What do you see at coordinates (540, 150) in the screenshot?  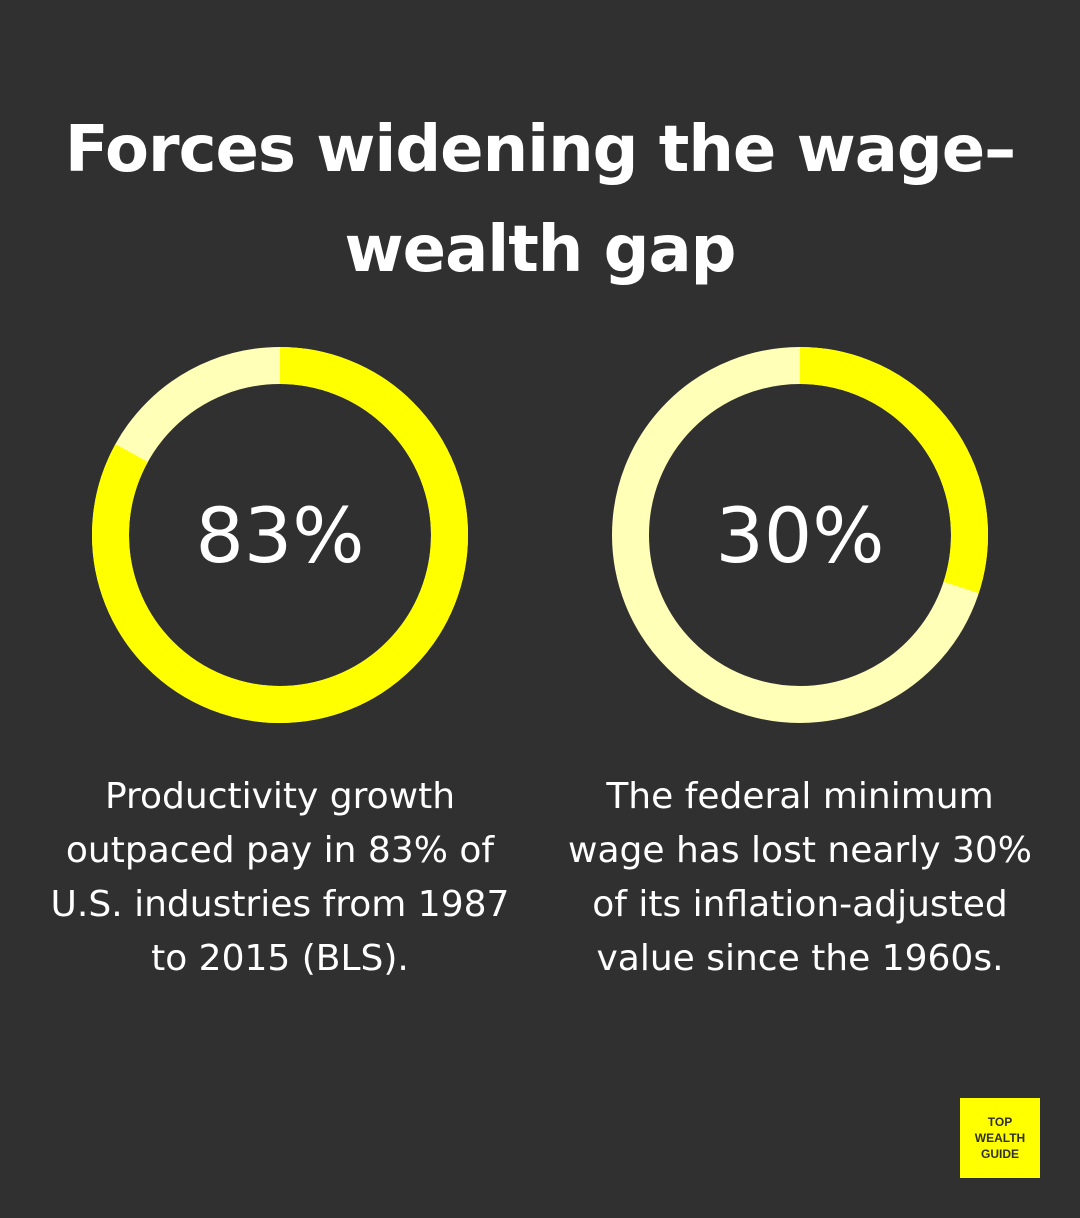 I see `title-line-1: Forces widening the wage–` at bounding box center [540, 150].